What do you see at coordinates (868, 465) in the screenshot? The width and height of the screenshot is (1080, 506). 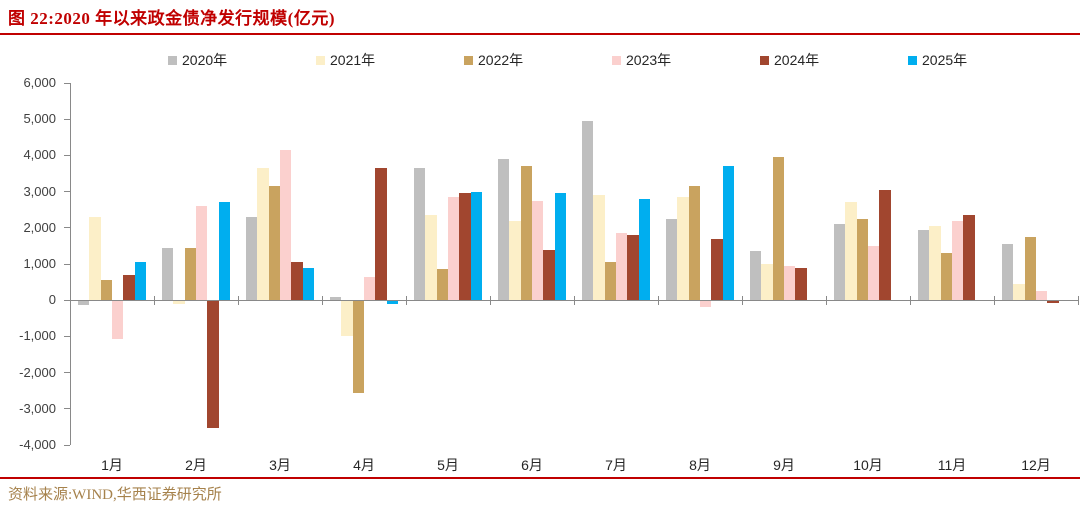 I see `x-axis-label-10月: 10月` at bounding box center [868, 465].